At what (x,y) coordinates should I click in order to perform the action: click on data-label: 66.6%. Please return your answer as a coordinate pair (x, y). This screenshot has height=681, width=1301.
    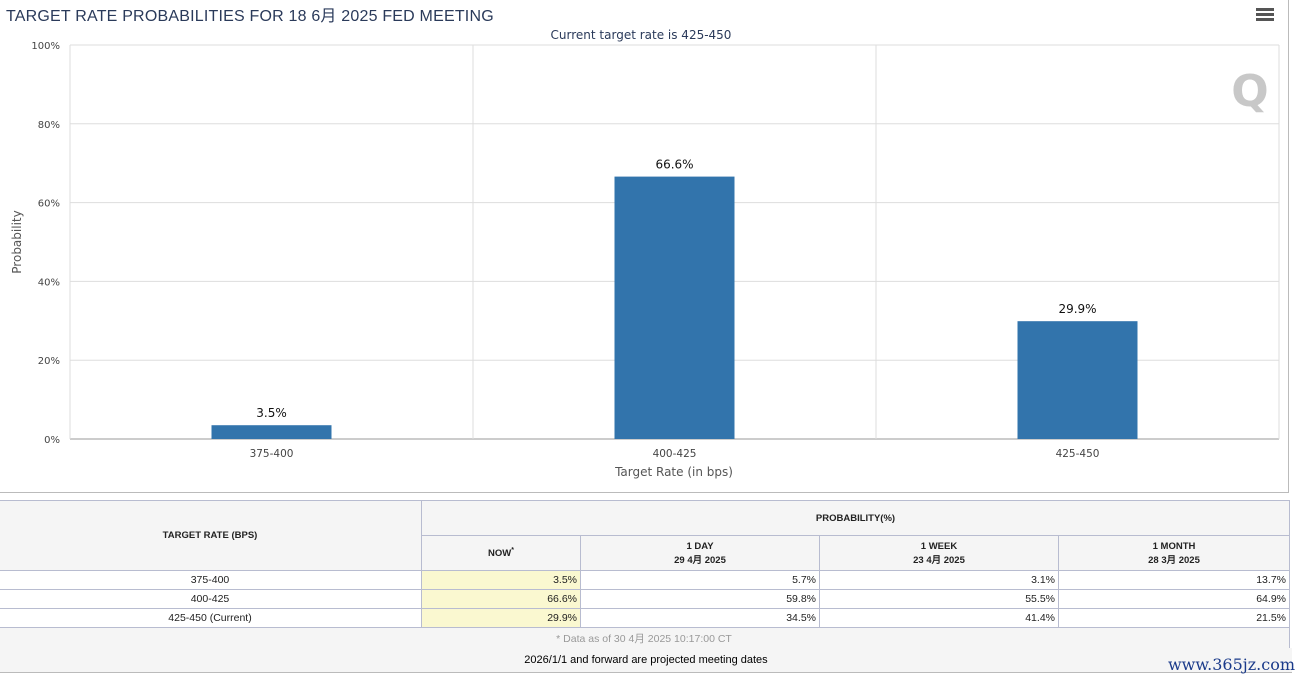
    Looking at the image, I should click on (674, 165).